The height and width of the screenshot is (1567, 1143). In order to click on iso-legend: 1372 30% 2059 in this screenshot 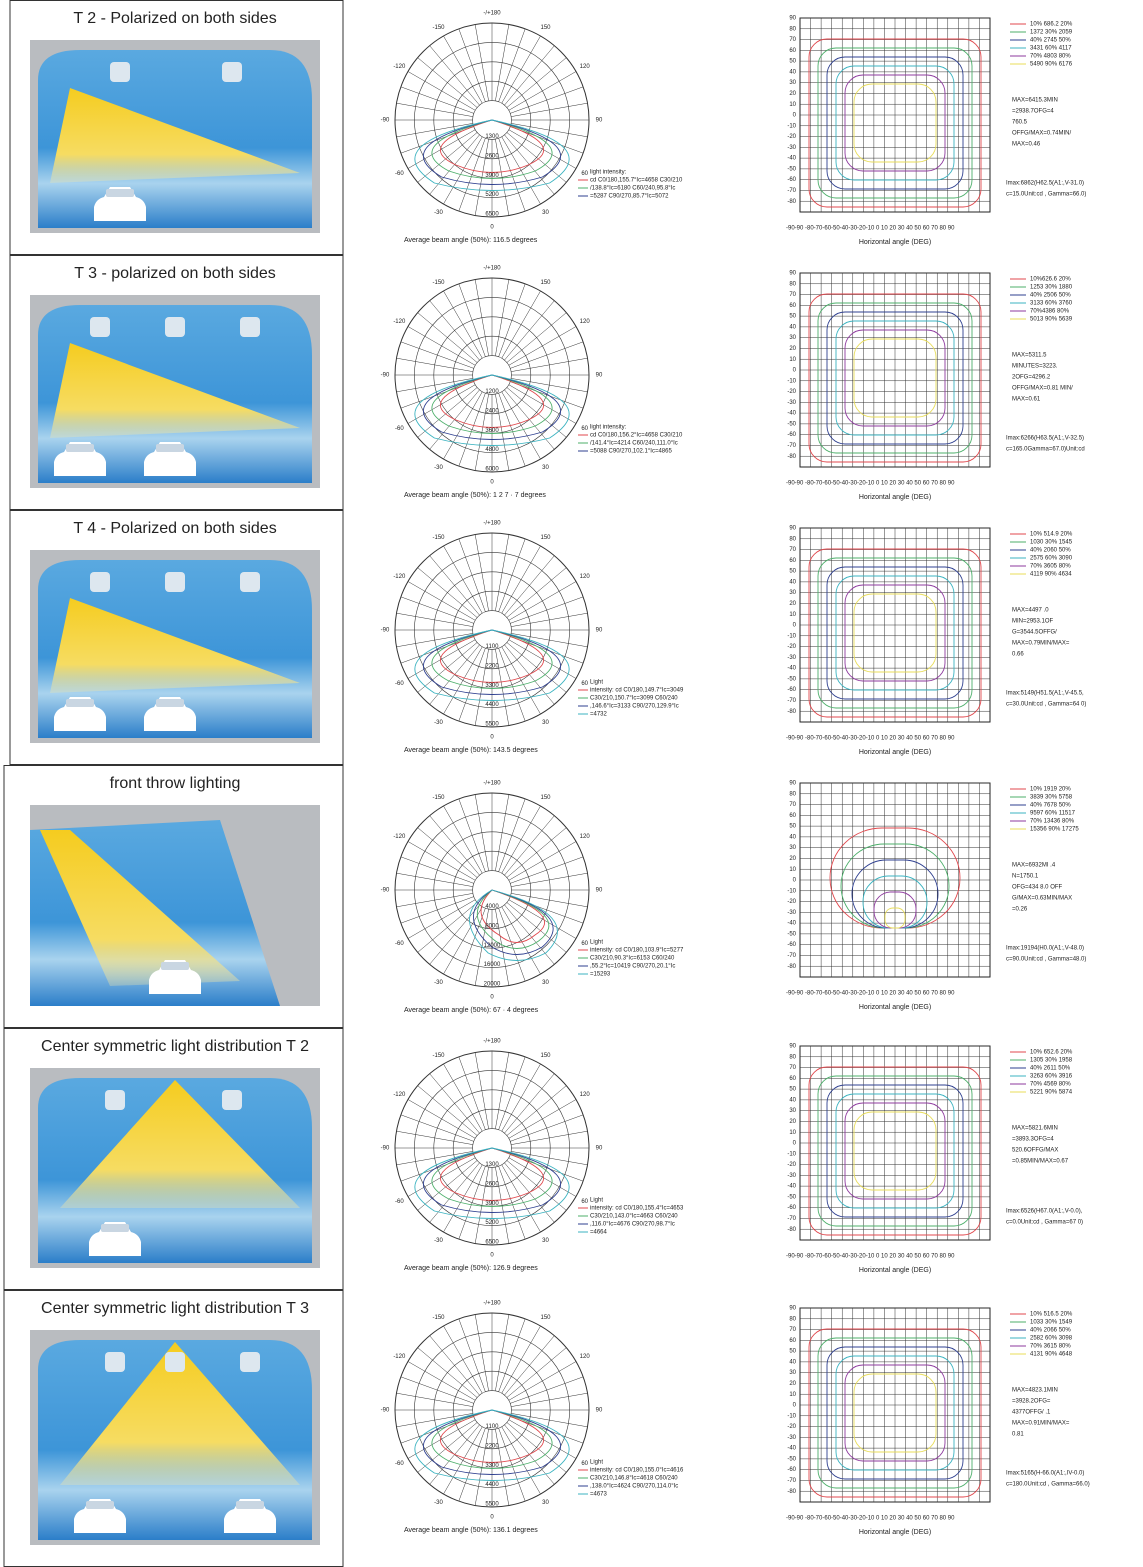, I will do `click(1051, 33)`.